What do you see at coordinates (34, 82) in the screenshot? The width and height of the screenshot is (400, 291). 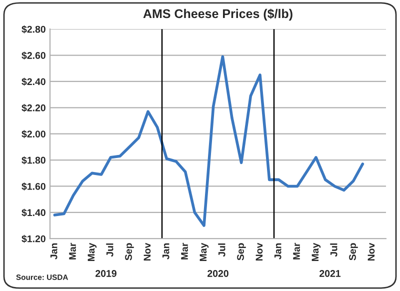 I see `y-tick-label: $2.40` at bounding box center [34, 82].